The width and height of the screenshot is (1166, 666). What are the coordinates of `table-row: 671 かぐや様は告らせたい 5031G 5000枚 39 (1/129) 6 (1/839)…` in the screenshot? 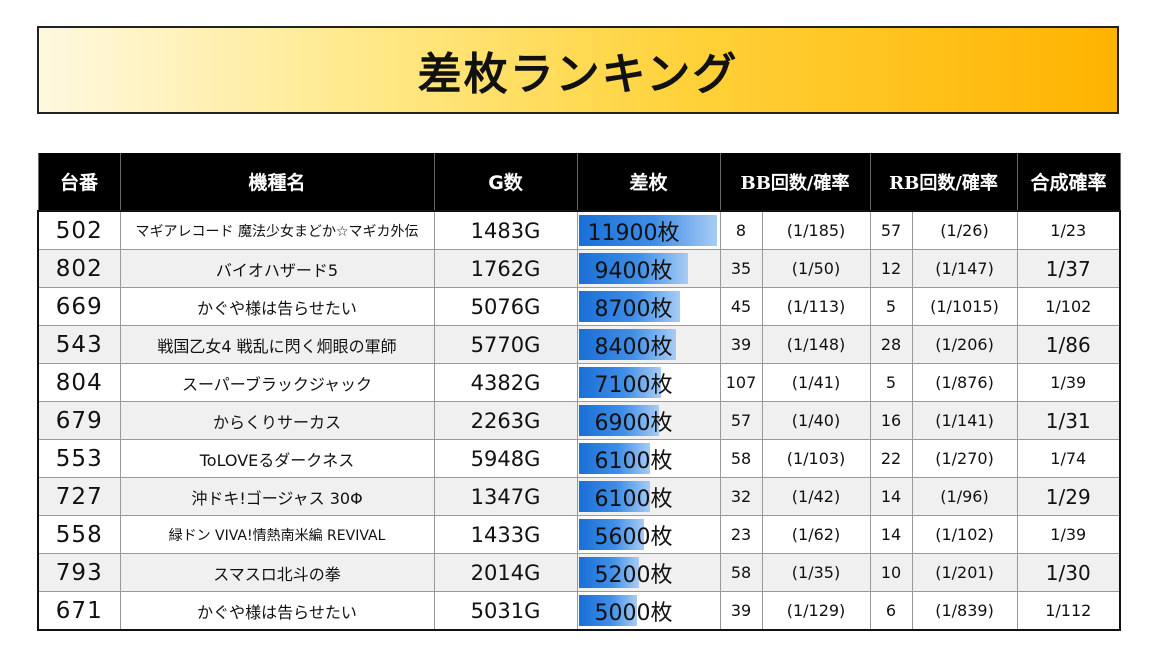 It's located at (579, 611).